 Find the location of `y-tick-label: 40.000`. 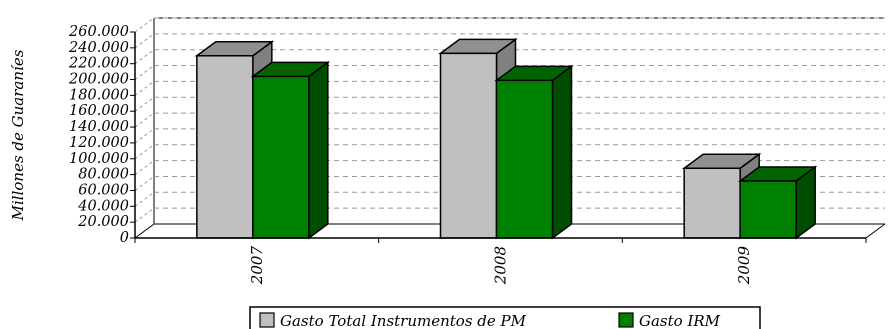

y-tick-label: 40.000 is located at coordinates (103, 206).